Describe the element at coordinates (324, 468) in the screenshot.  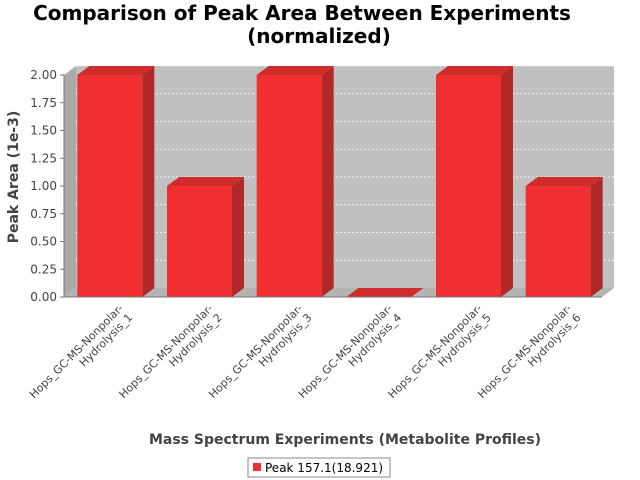
I see `legend-label: Peak 157.1(18.921)` at that location.